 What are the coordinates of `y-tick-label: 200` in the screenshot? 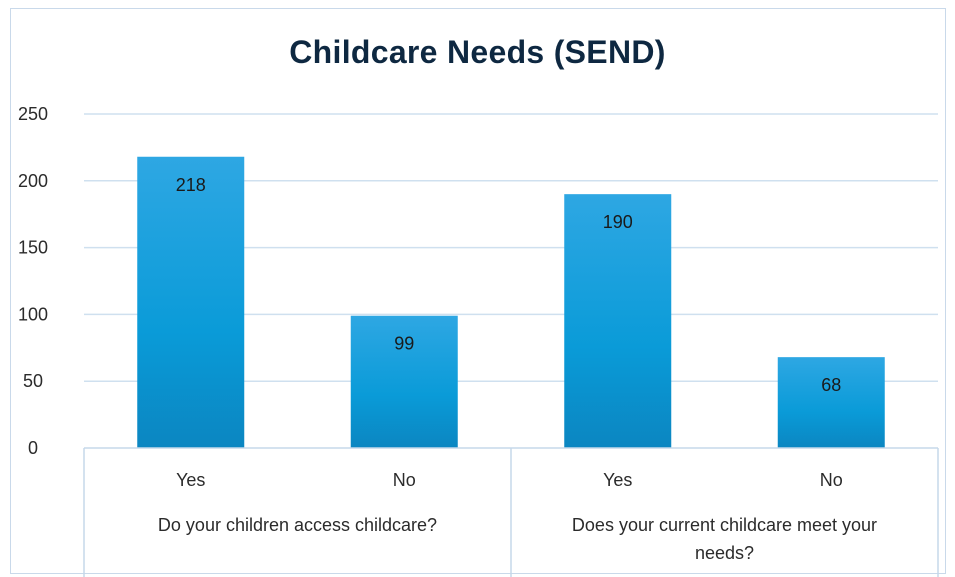 It's located at (33, 181).